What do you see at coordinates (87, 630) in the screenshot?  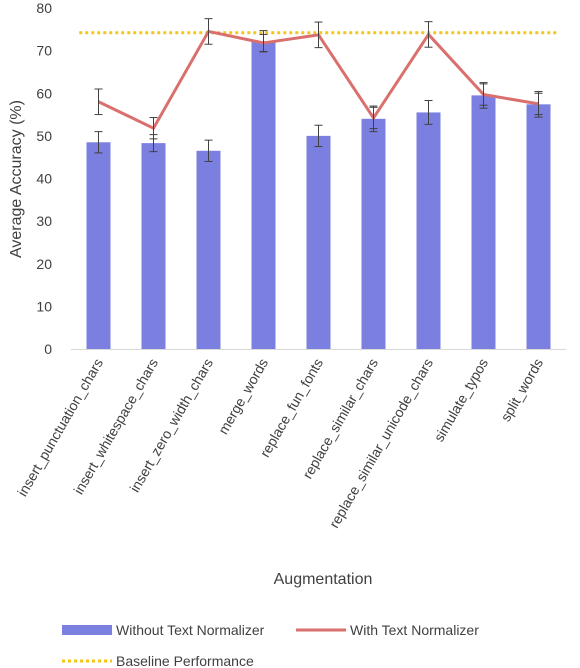 I see `legend-swatch-without-normalizer` at bounding box center [87, 630].